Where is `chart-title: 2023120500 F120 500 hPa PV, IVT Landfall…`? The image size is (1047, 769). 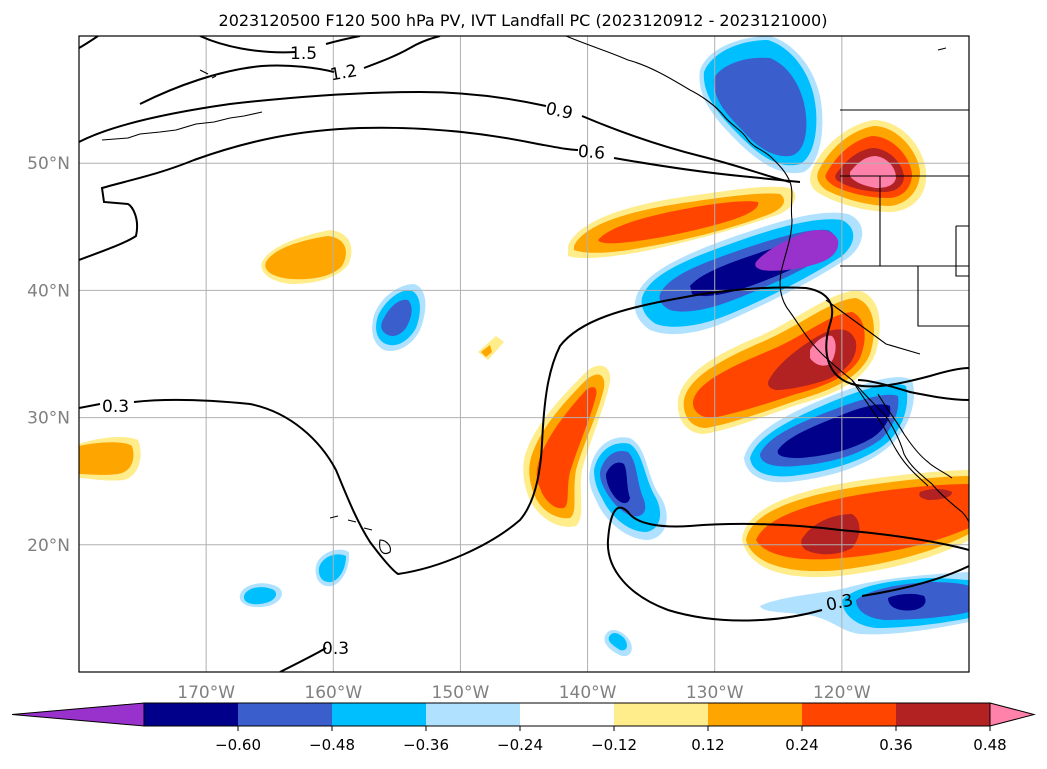
chart-title: 2023120500 F120 500 hPa PV, IVT Landfall… is located at coordinates (523, 20).